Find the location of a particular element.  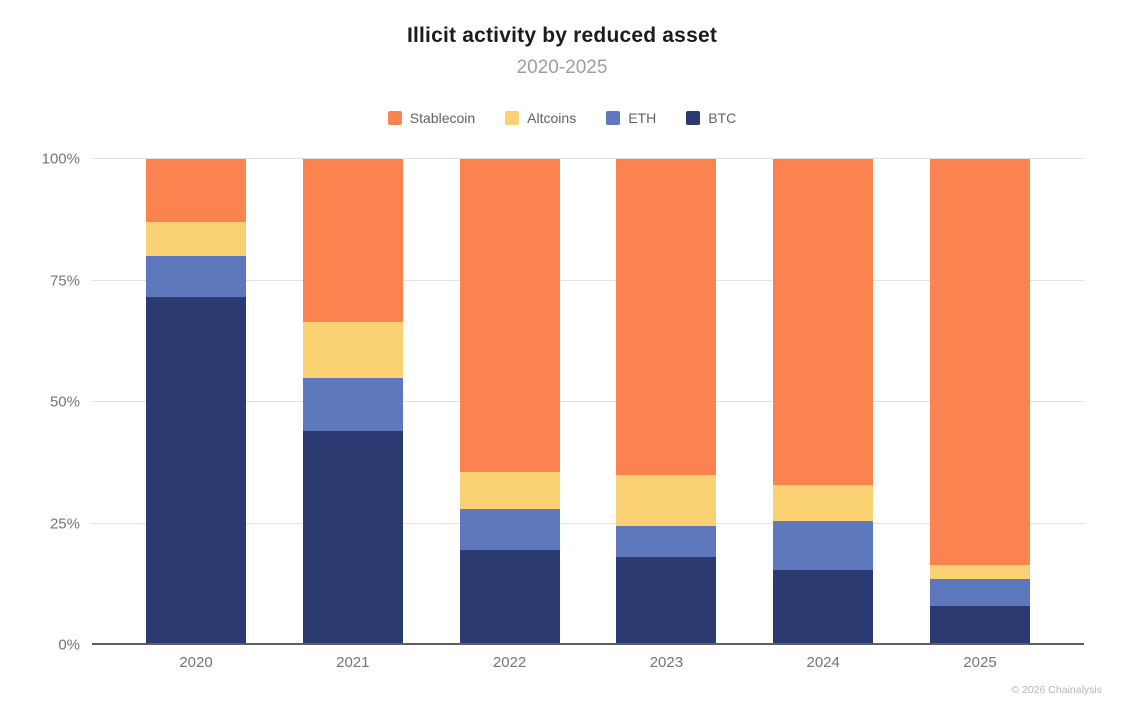

bar-segment-stablecoin-2021 is located at coordinates (352, 240).